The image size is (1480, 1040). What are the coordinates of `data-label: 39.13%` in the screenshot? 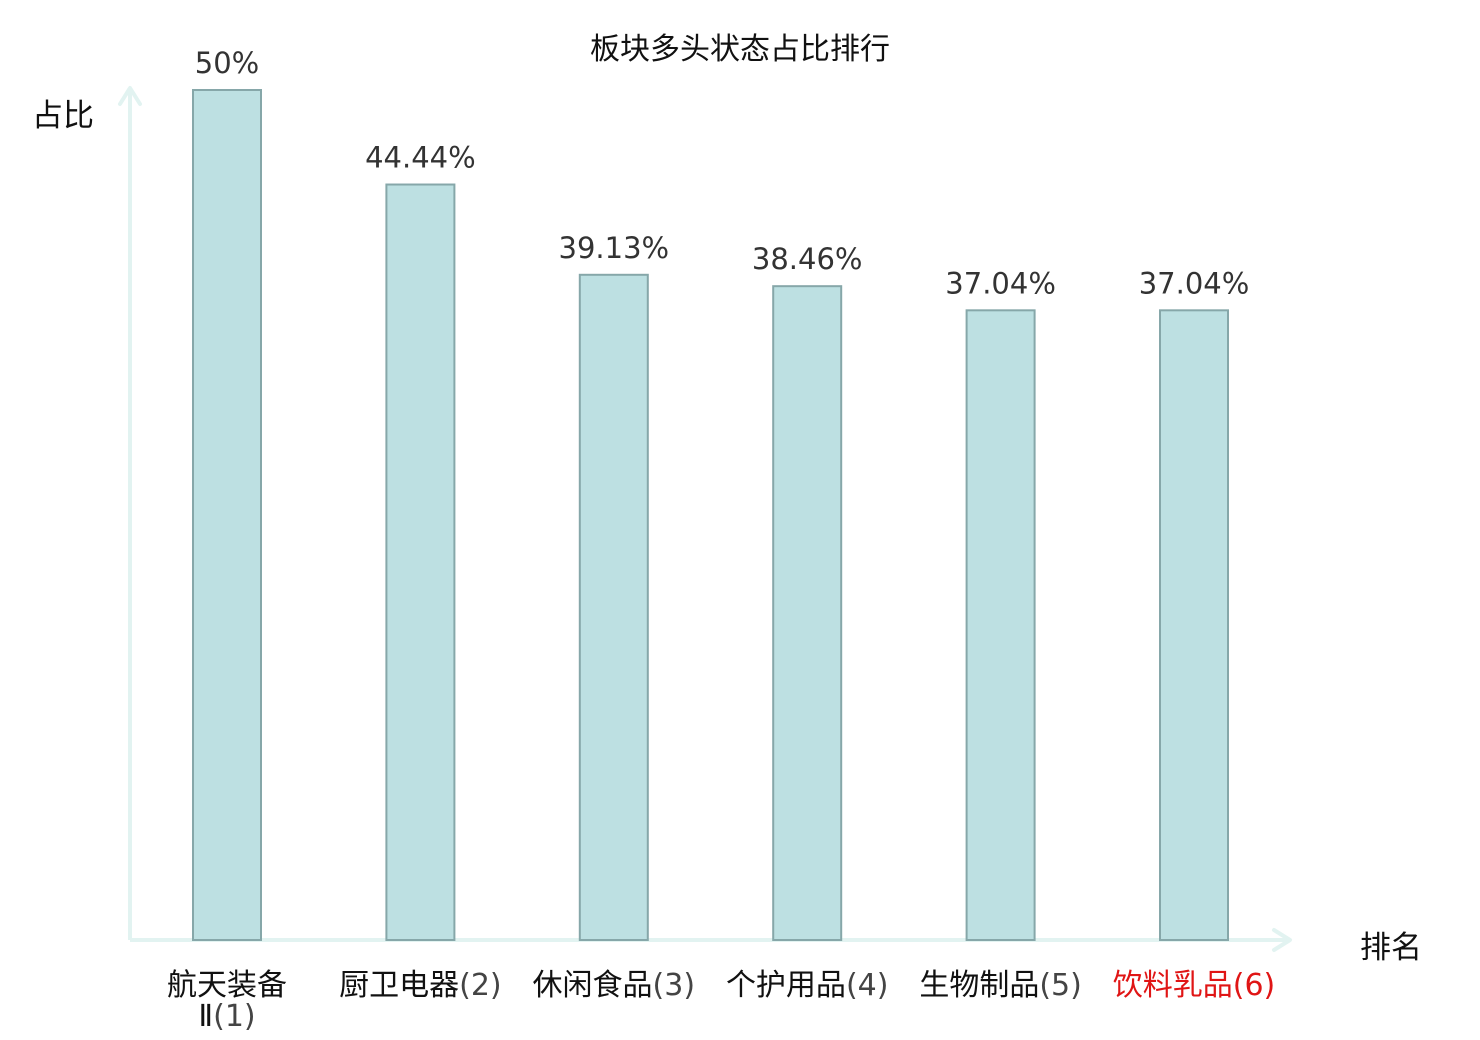 It's located at (614, 248).